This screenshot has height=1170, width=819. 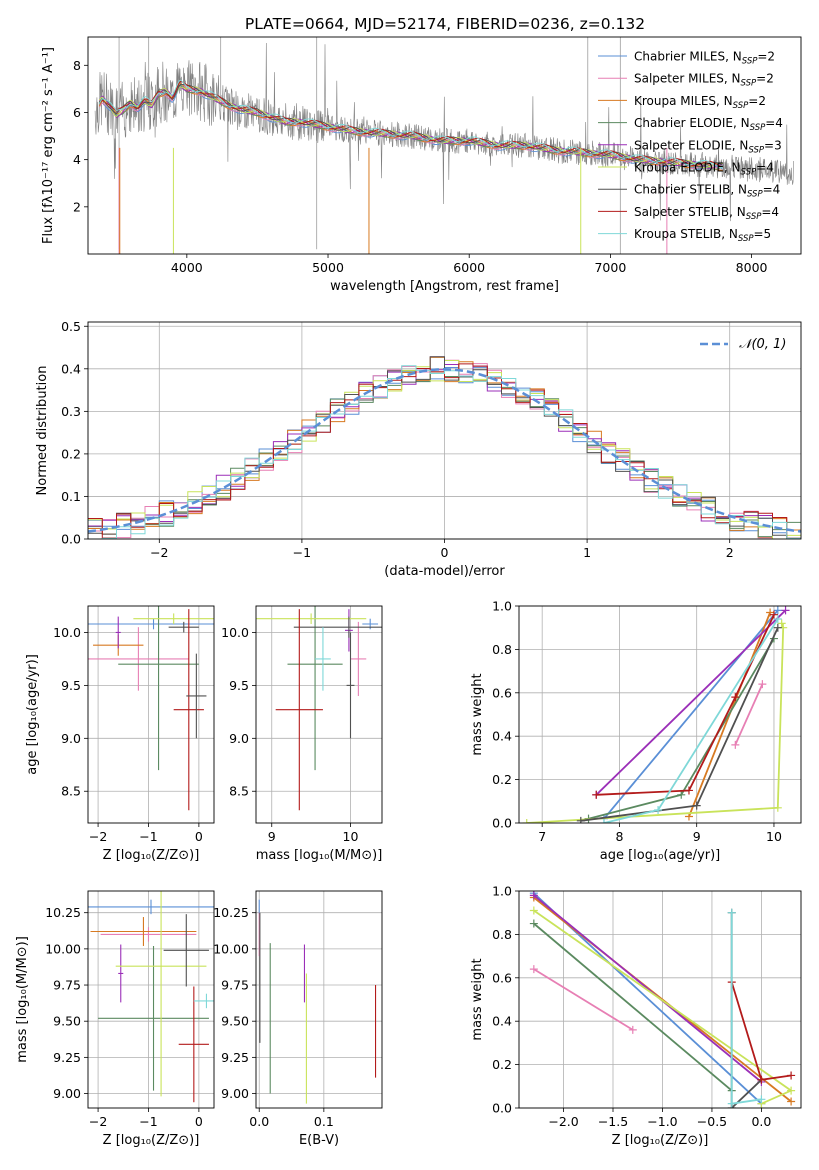 I want to click on mass_vs_Z-frame, so click(x=151, y=999).